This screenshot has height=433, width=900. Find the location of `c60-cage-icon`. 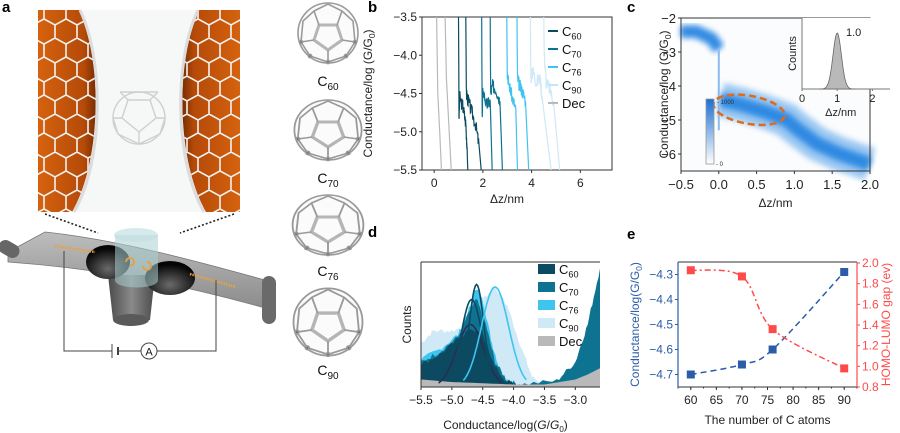

c60-cage-icon is located at coordinates (328, 33).